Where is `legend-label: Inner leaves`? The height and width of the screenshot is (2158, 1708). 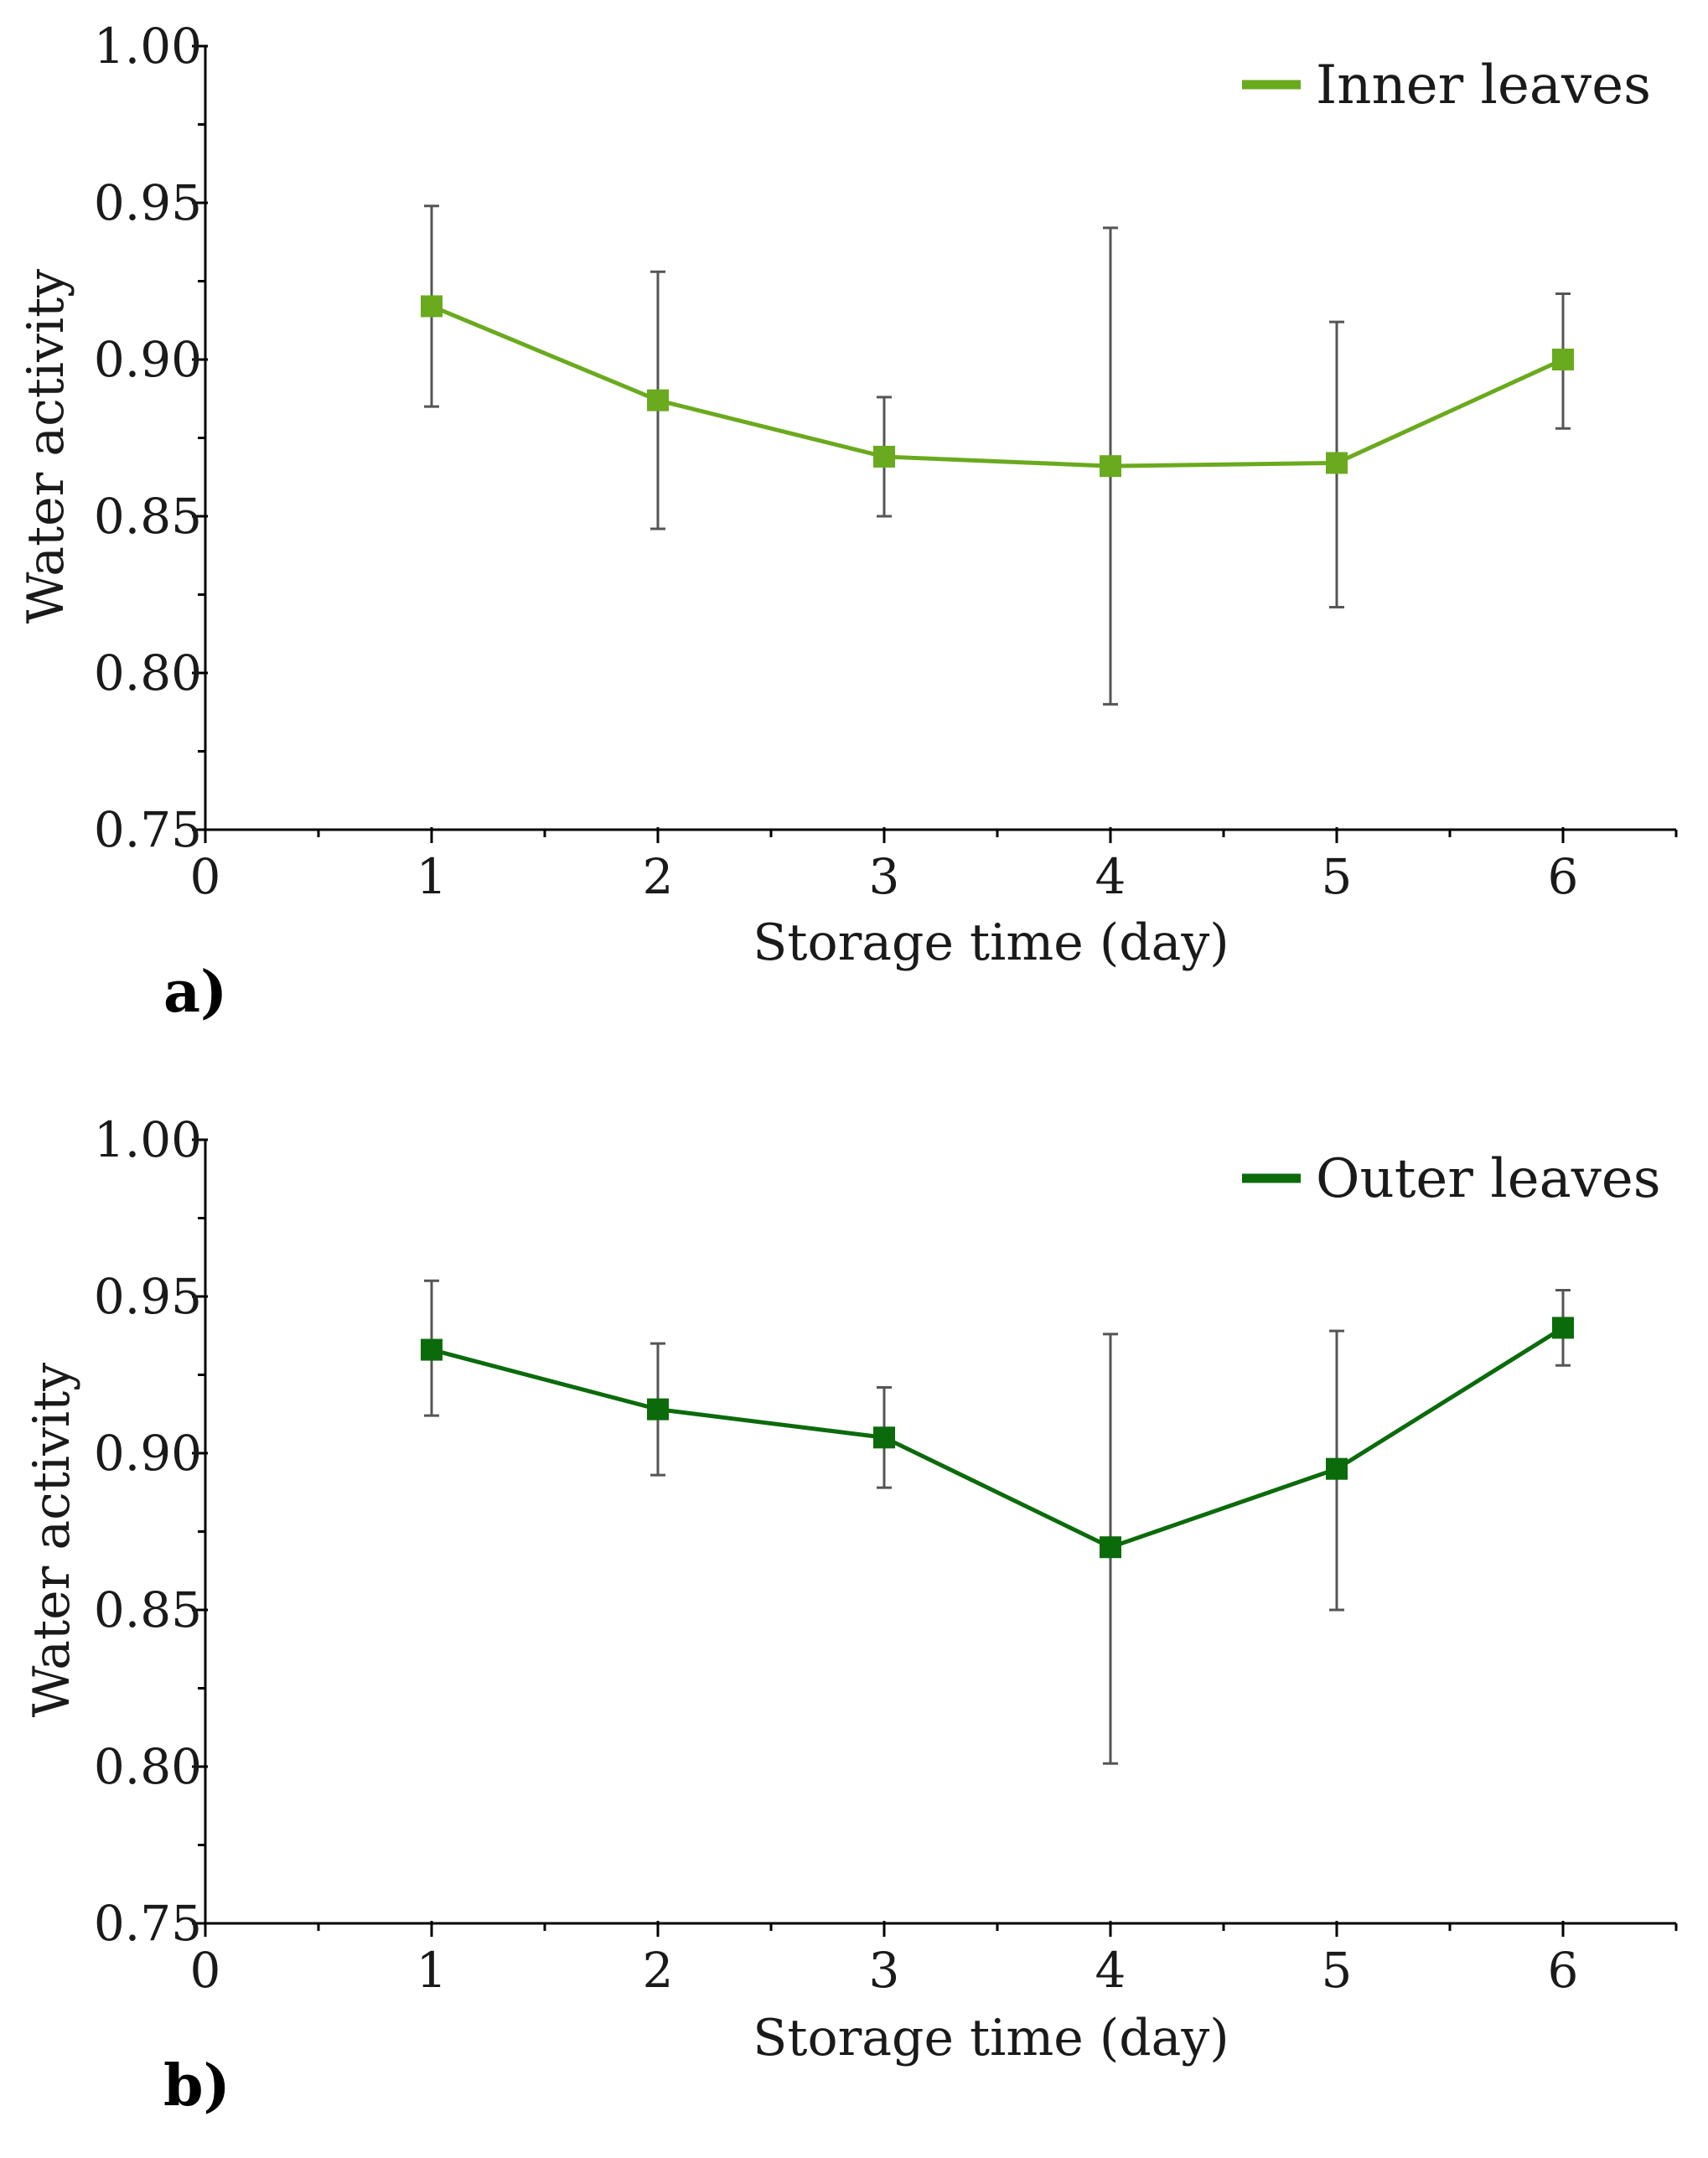 legend-label: Inner leaves is located at coordinates (1484, 85).